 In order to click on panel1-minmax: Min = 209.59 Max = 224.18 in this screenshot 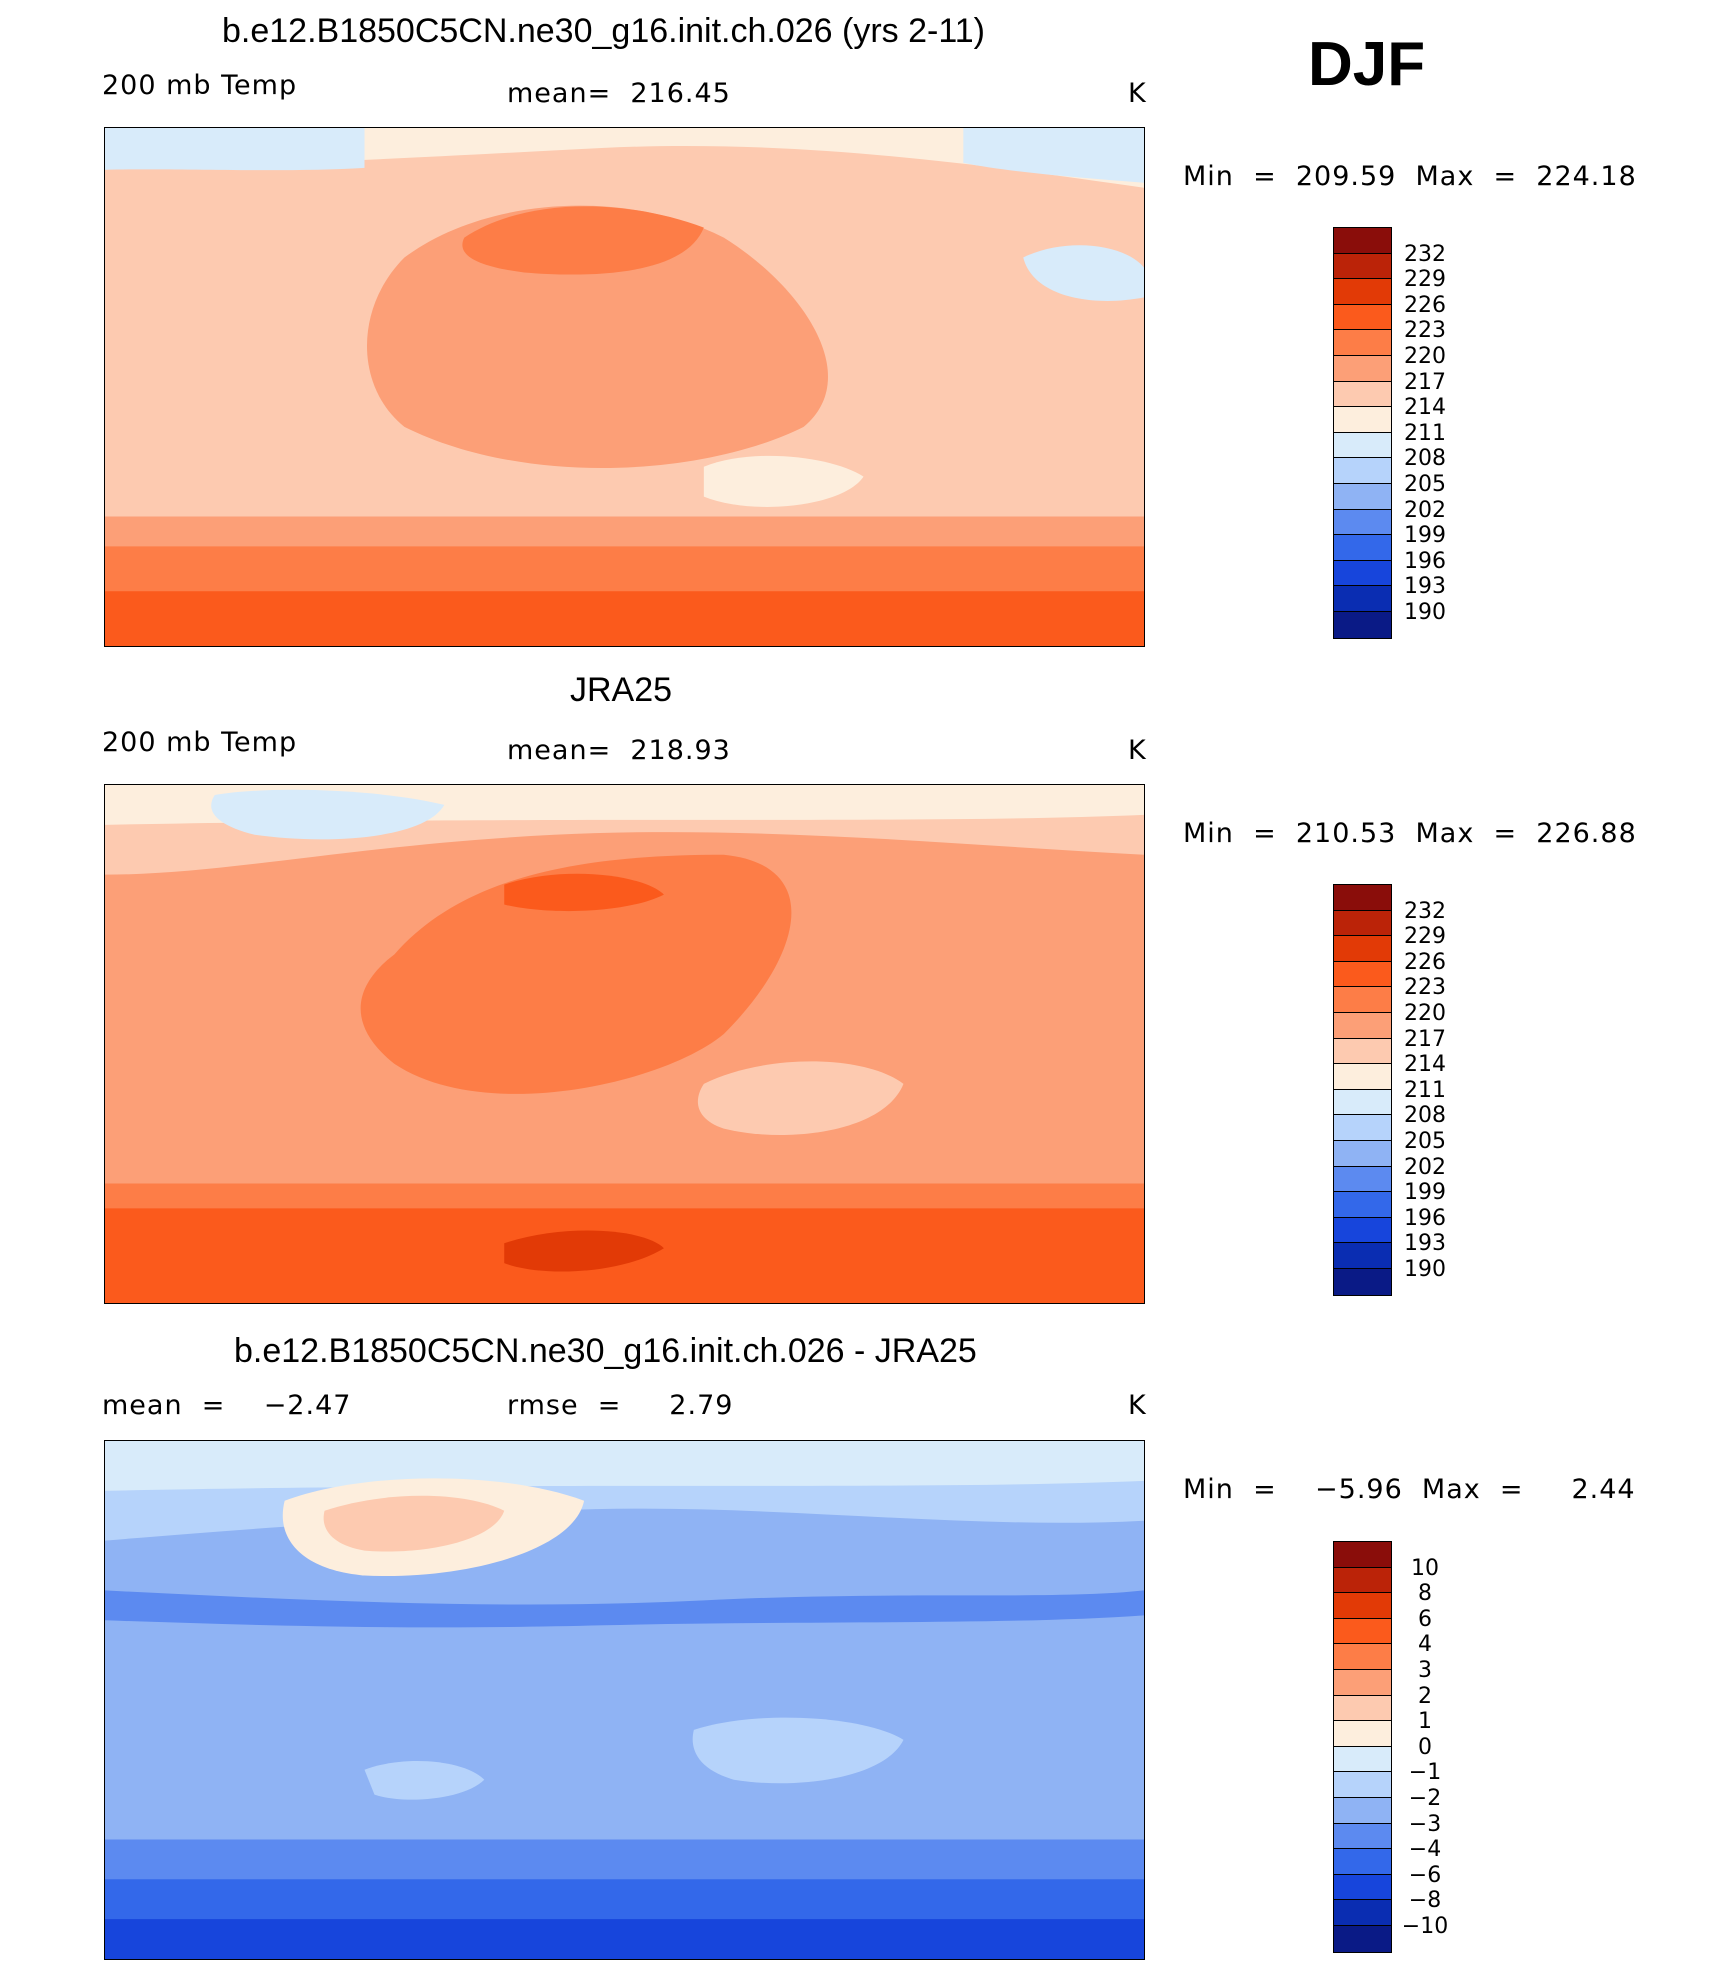, I will do `click(1410, 176)`.